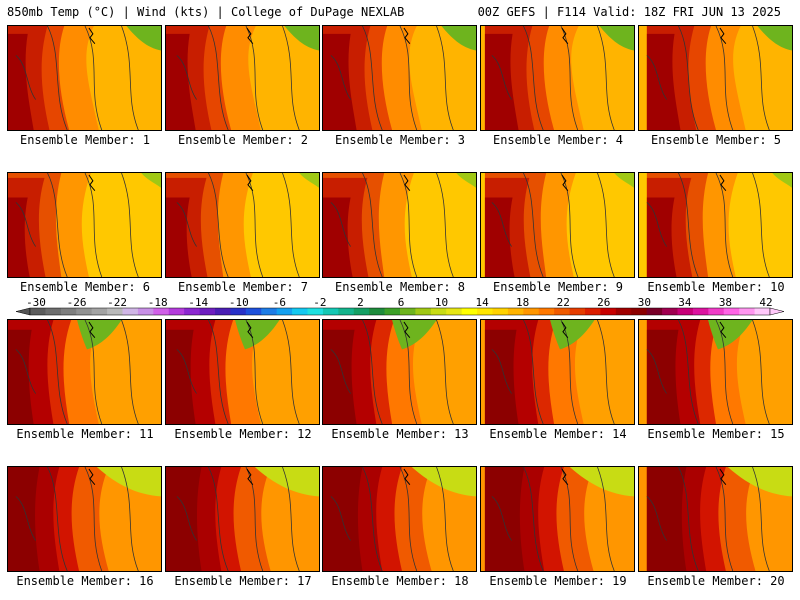 This screenshot has width=800, height=600. Describe the element at coordinates (400, 140) in the screenshot. I see `ensemble-member-label: Ensemble Member: 3` at that location.